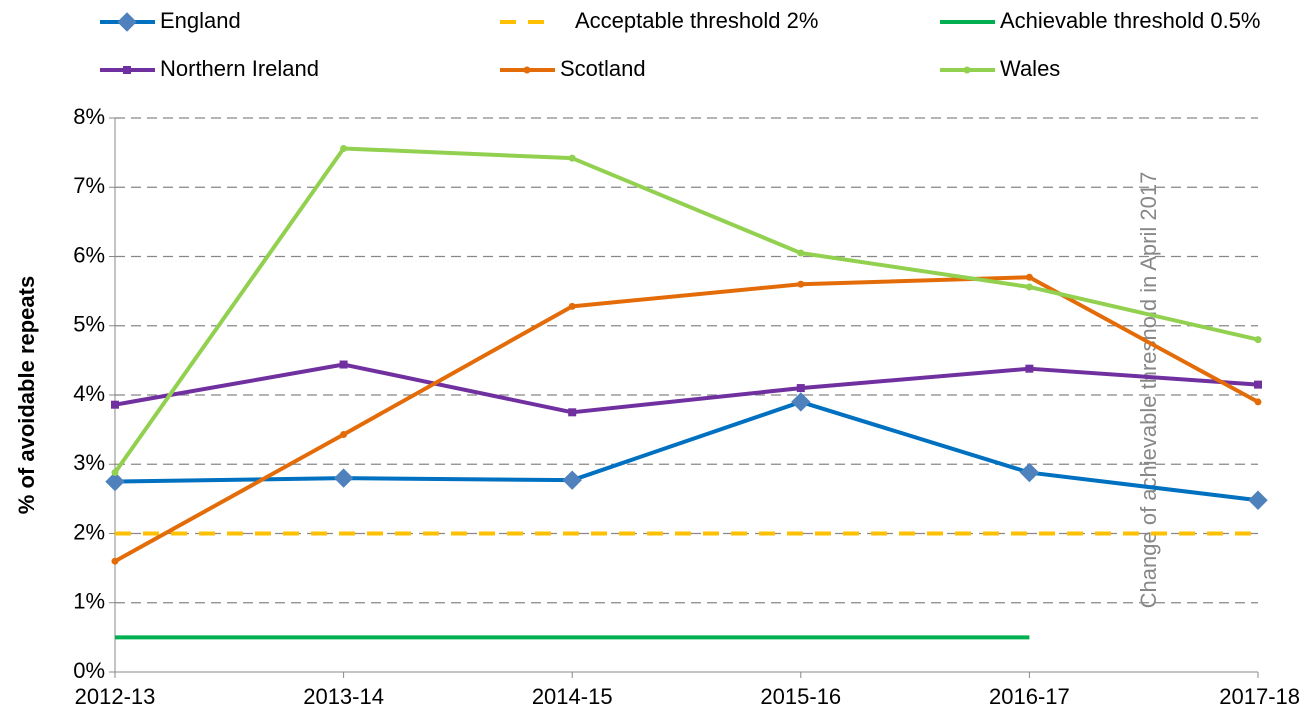  What do you see at coordinates (89, 185) in the screenshot?
I see `y-tick-label: 7%` at bounding box center [89, 185].